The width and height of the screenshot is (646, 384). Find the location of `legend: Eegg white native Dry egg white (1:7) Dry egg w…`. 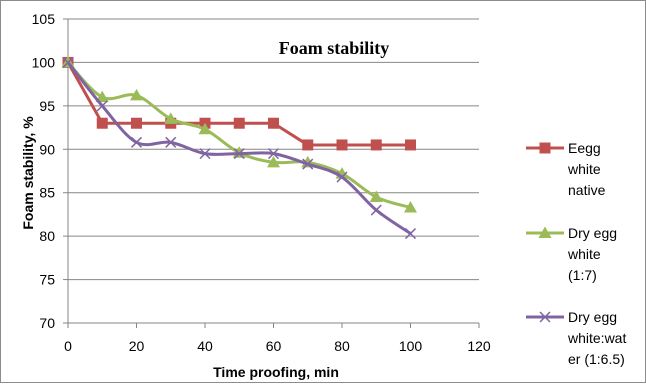

legend: Eegg white native Dry egg white (1:7) Dry egg w… is located at coordinates (576, 253).